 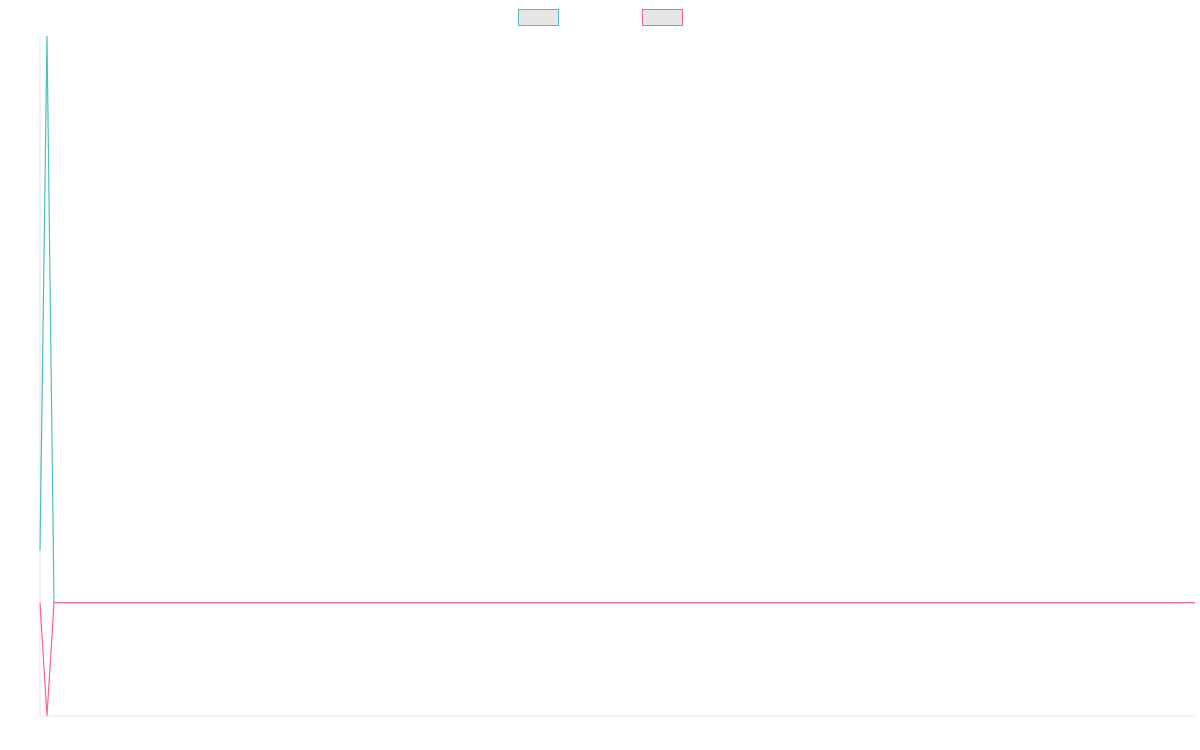 What do you see at coordinates (600, 17) in the screenshot?
I see `legend` at bounding box center [600, 17].